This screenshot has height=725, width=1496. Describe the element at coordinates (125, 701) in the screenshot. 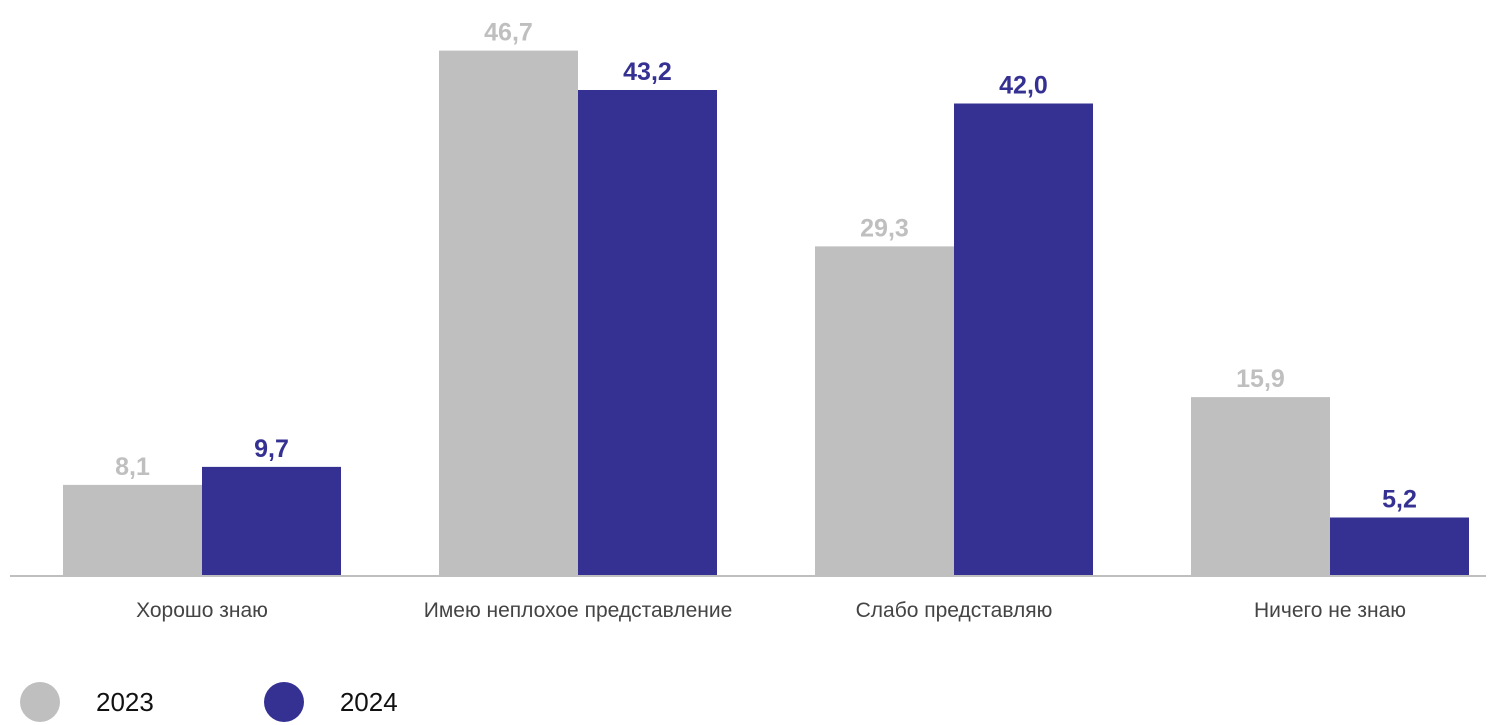

I see `legend-label-2023: 2023` at that location.